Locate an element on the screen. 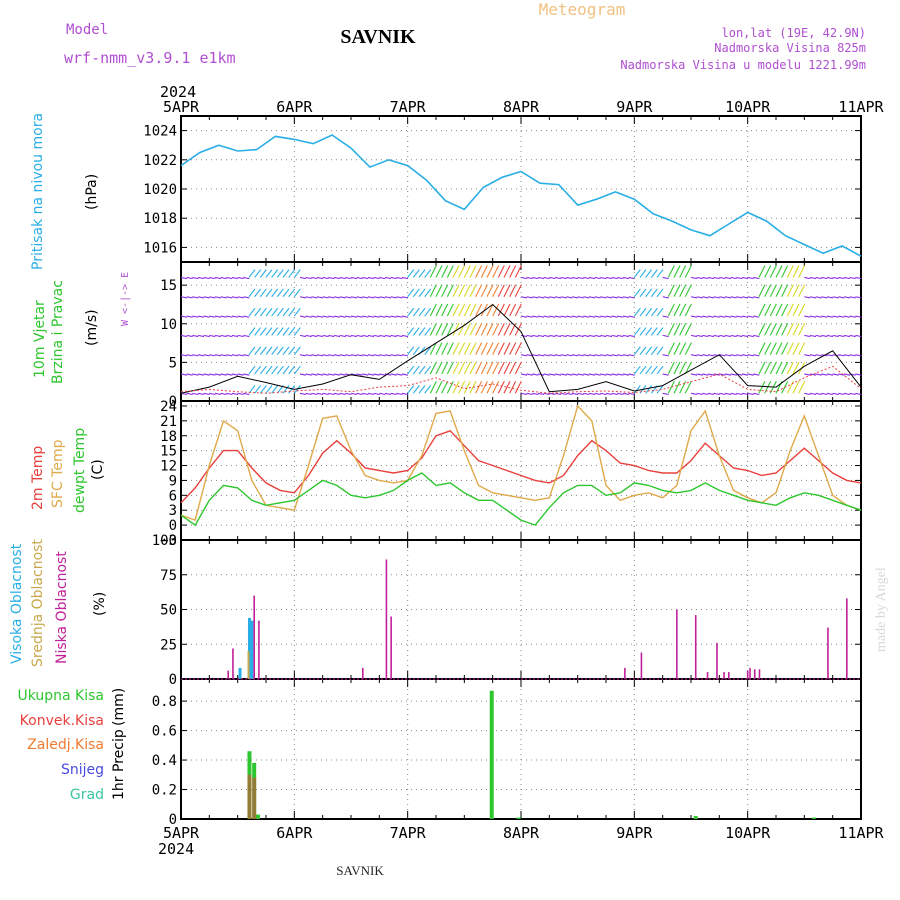 This screenshot has width=900, height=900. wind-compass: W <-|-> E is located at coordinates (125, 299).